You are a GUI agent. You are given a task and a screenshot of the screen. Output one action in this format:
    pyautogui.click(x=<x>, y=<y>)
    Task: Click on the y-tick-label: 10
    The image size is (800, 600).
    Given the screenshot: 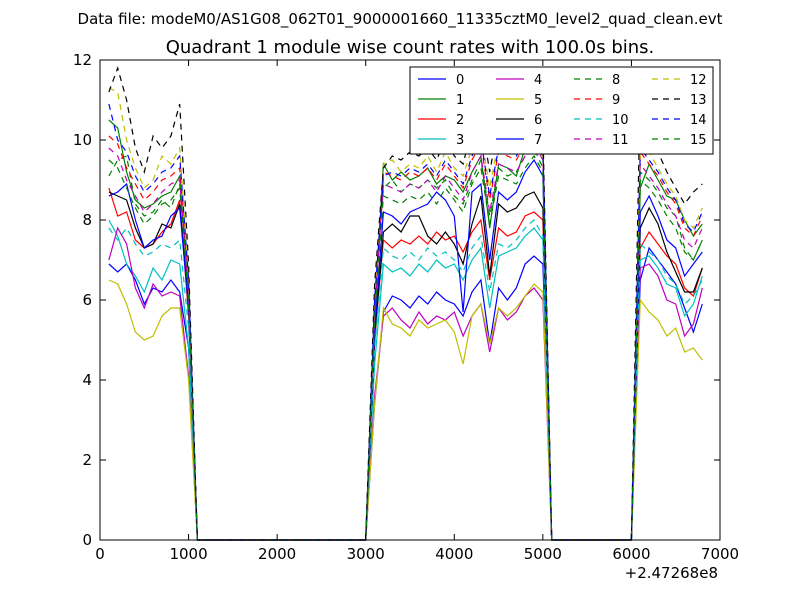 What is the action you would take?
    pyautogui.click(x=82, y=140)
    